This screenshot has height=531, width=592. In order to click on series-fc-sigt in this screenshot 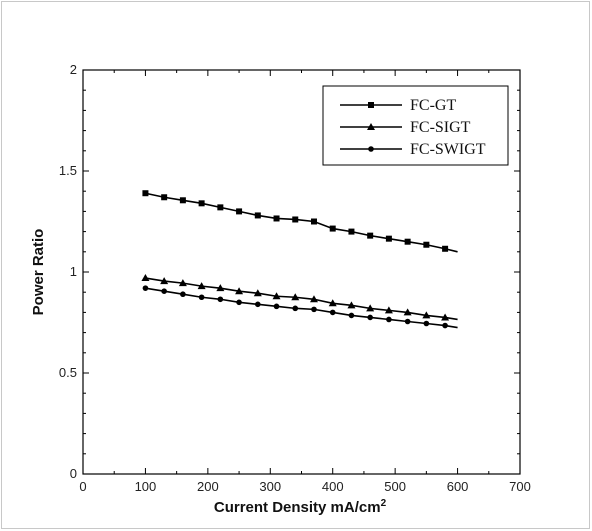, I will do `click(299, 297)`.